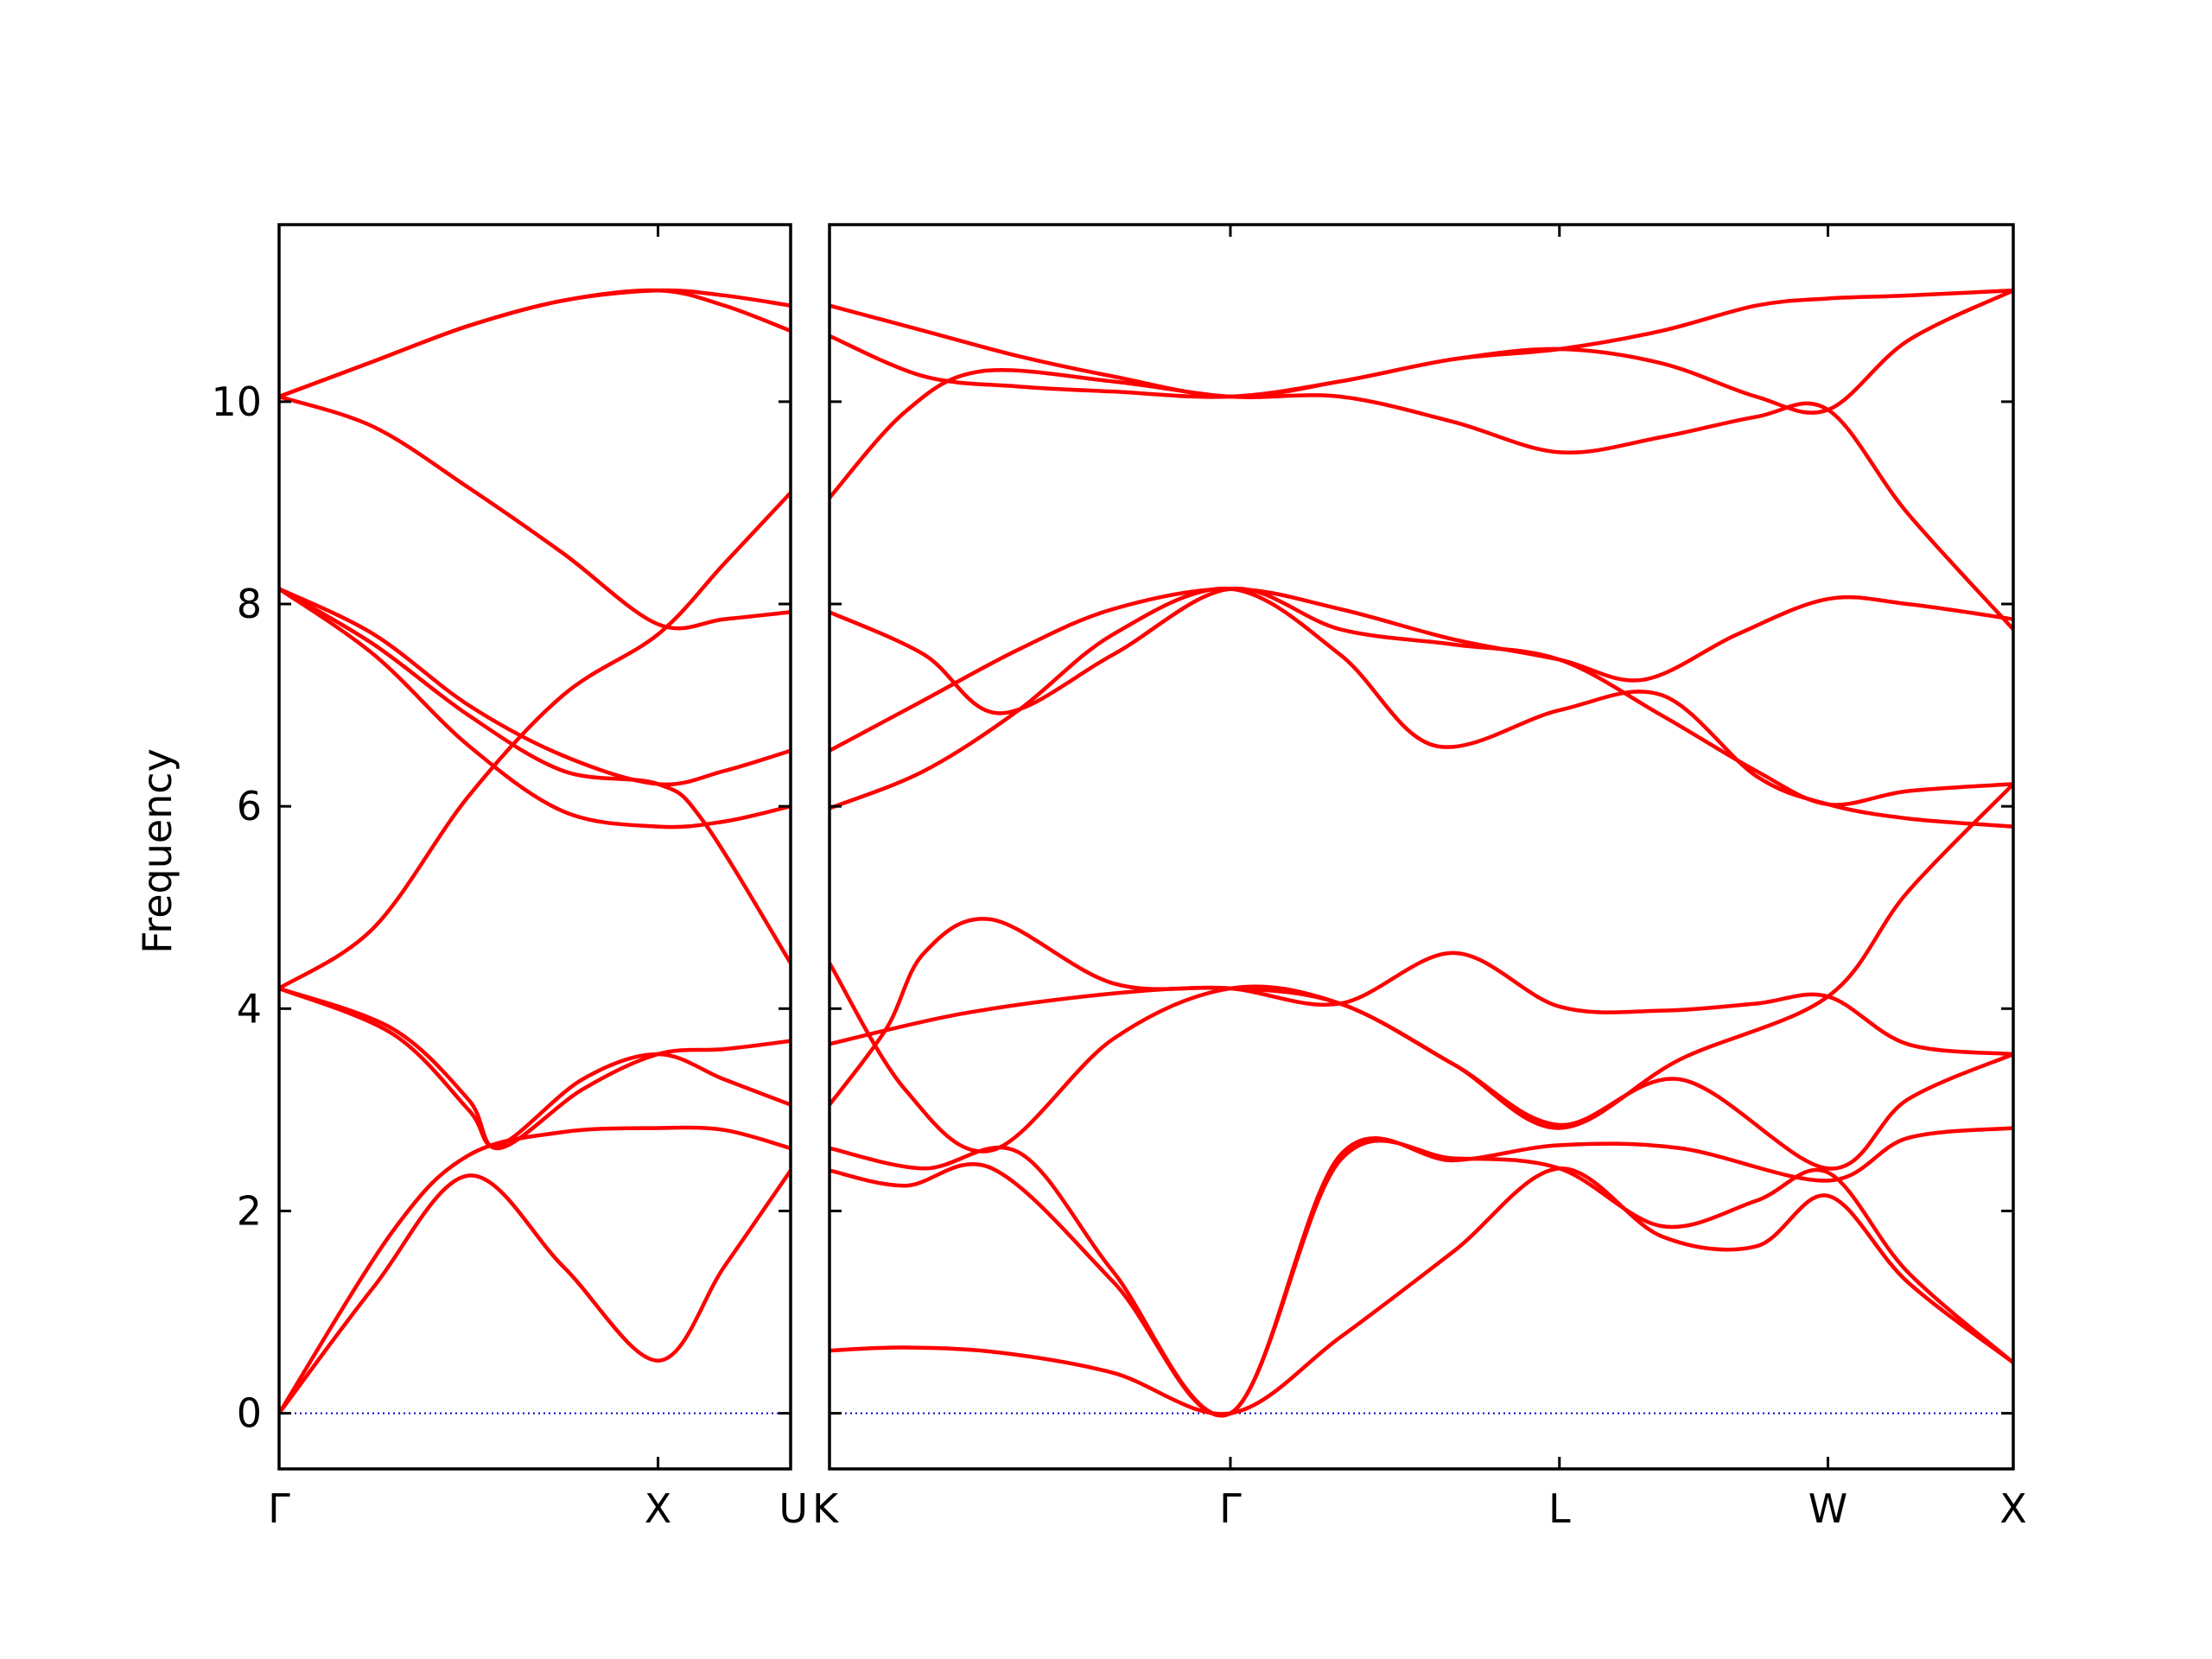 This screenshot has height=1659, width=2212. What do you see at coordinates (249, 1413) in the screenshot?
I see `y-tick-label: 0` at bounding box center [249, 1413].